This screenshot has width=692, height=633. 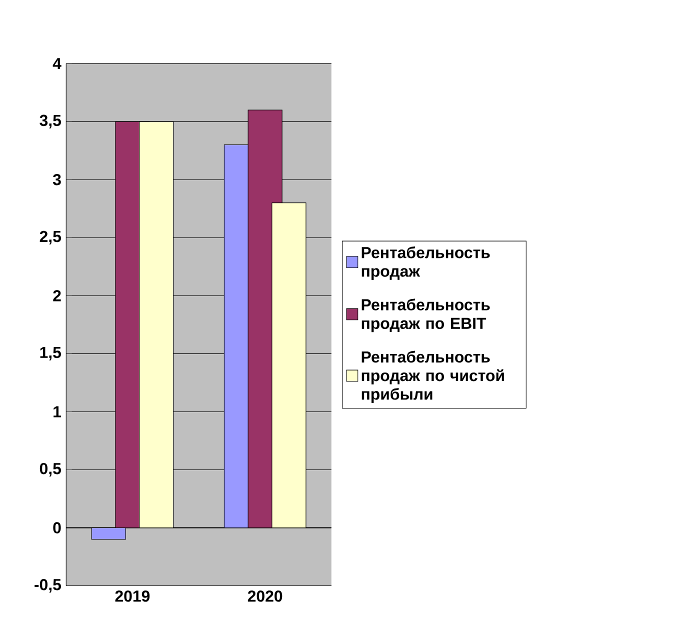 I want to click on legend-label: Рентабельность продаж по EBIT, so click(x=426, y=315).